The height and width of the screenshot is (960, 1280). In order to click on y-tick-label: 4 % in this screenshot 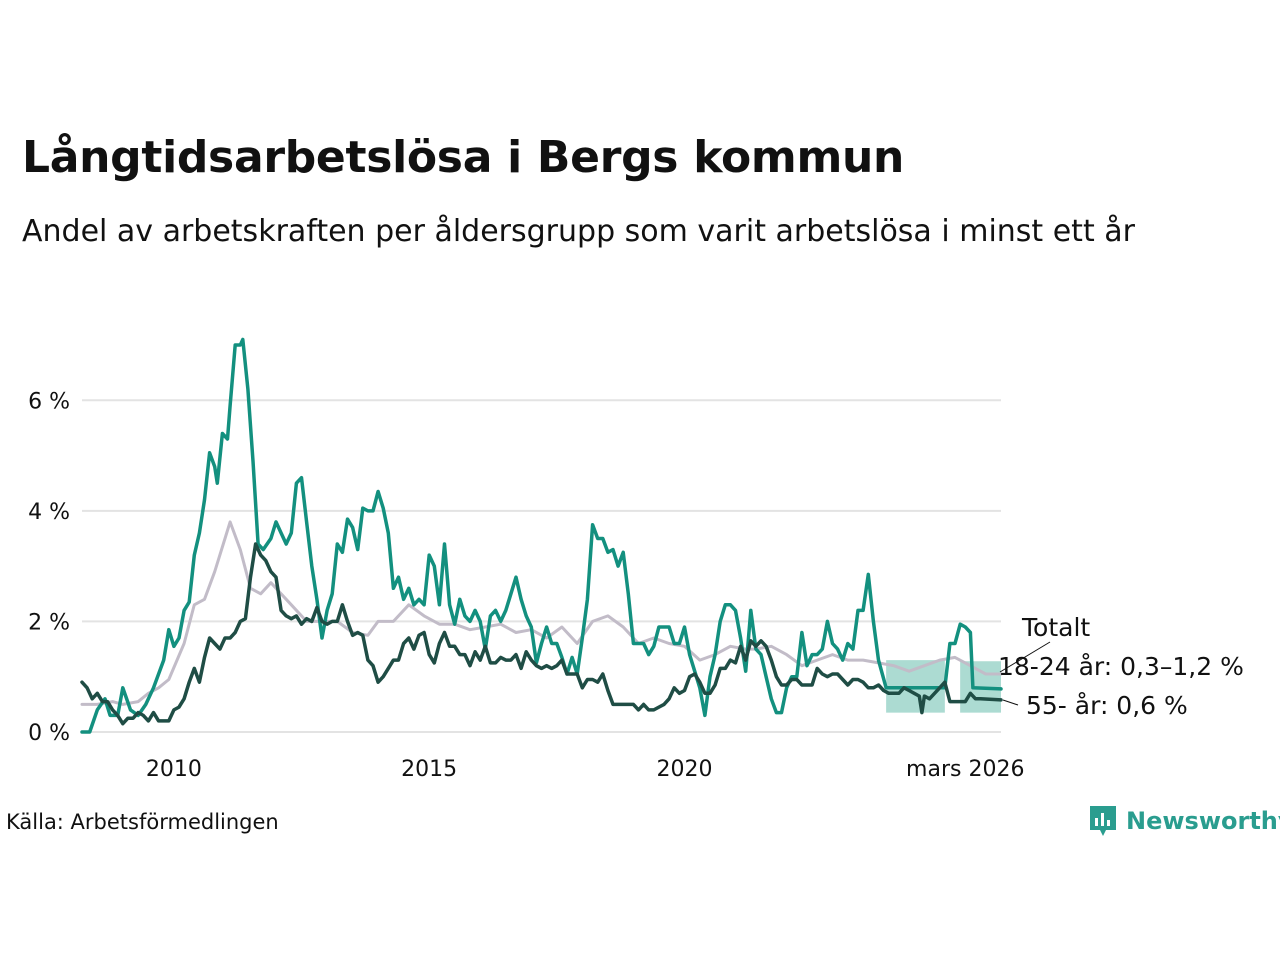, I will do `click(49, 512)`.